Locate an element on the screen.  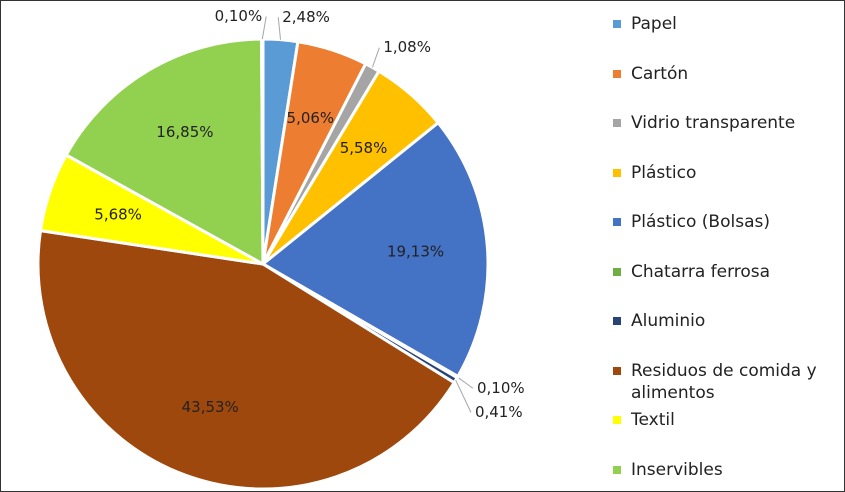
data-label: 5,68% is located at coordinates (118, 214).